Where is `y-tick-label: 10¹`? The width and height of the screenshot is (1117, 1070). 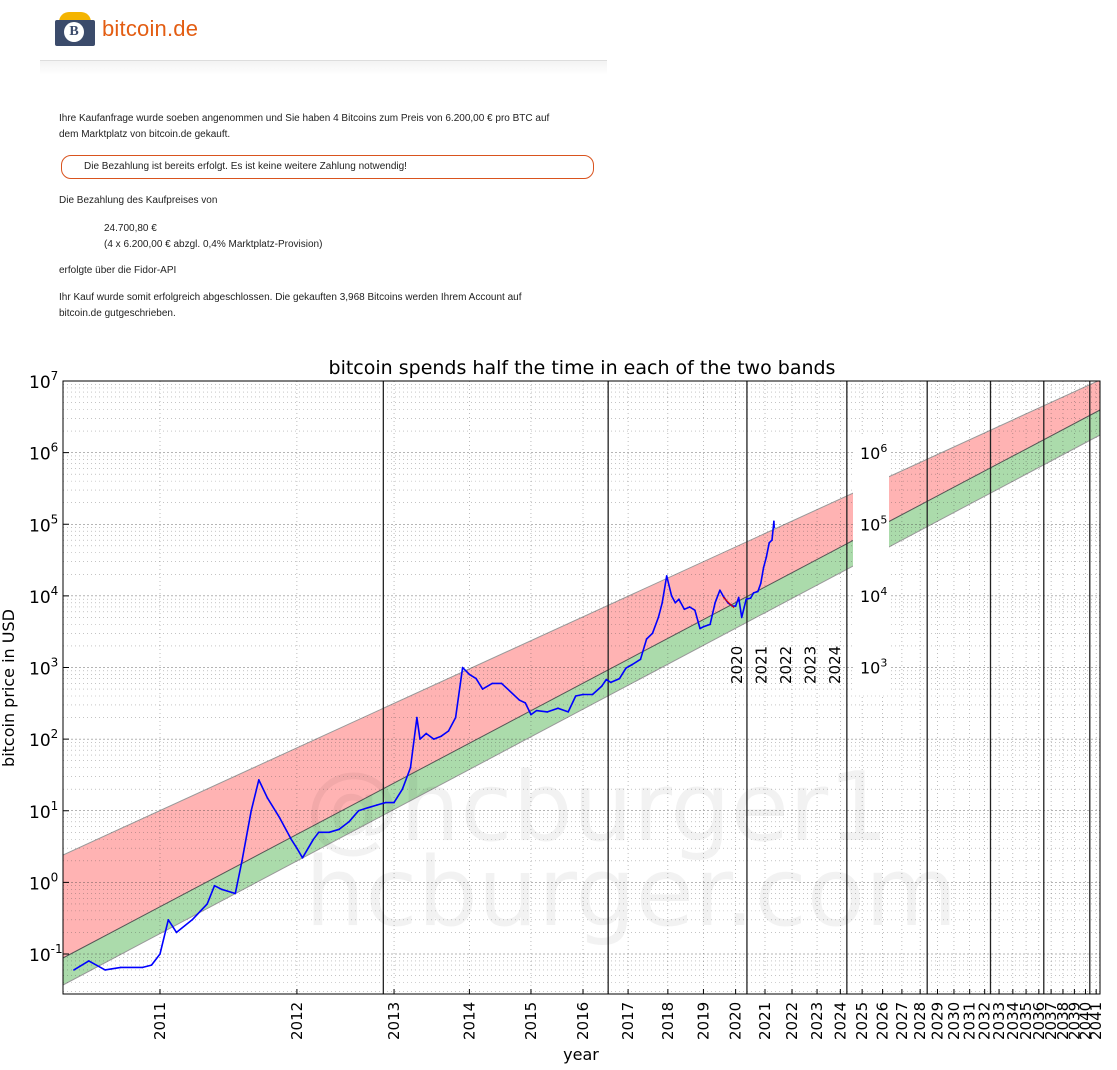 y-tick-label: 10¹ is located at coordinates (43, 811).